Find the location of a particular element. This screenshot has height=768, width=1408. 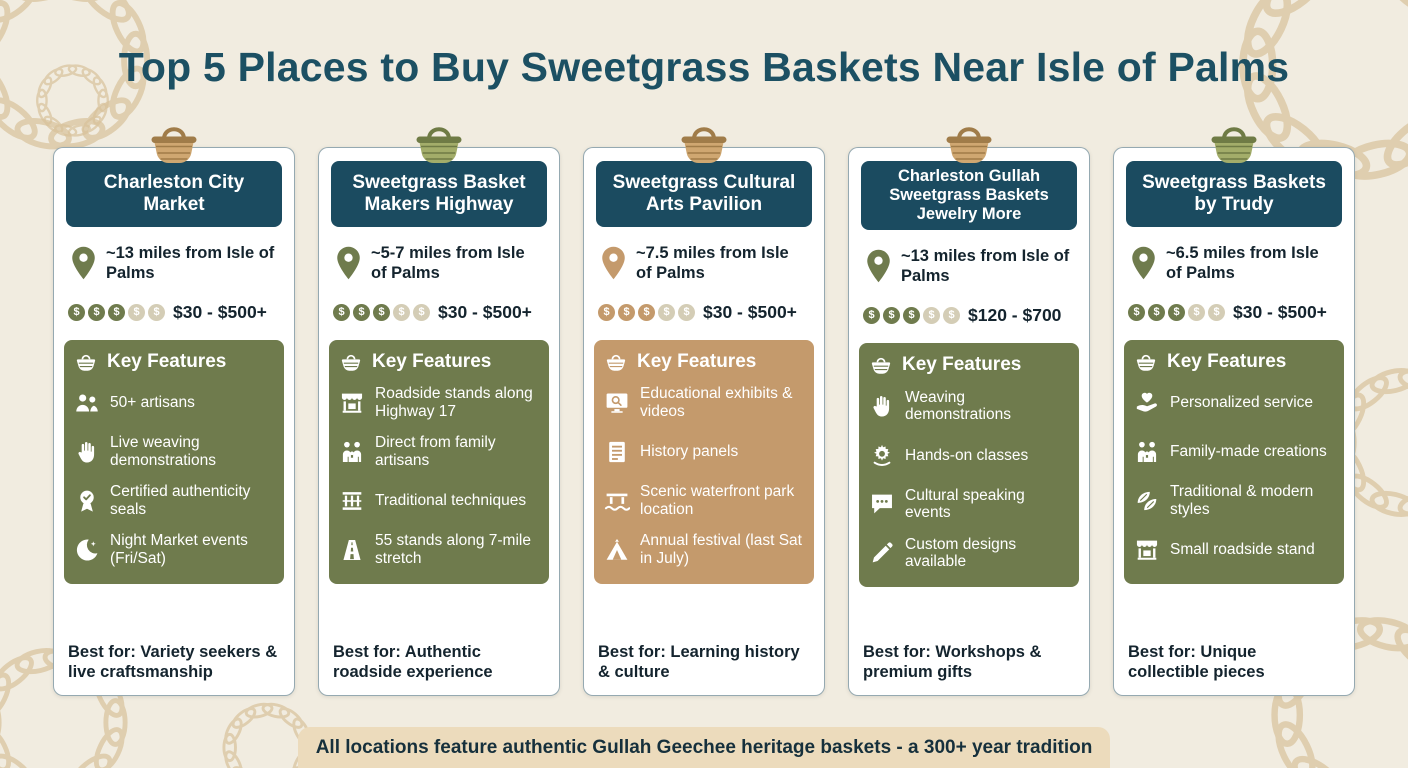

best-for-text: Best for: Unique collectible pieces is located at coordinates (1196, 661).